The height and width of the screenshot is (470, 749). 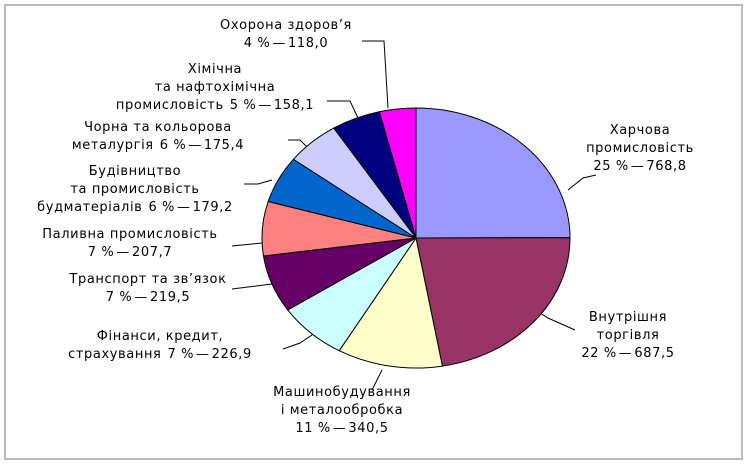 I want to click on label-line: і металообробка, so click(x=342, y=410).